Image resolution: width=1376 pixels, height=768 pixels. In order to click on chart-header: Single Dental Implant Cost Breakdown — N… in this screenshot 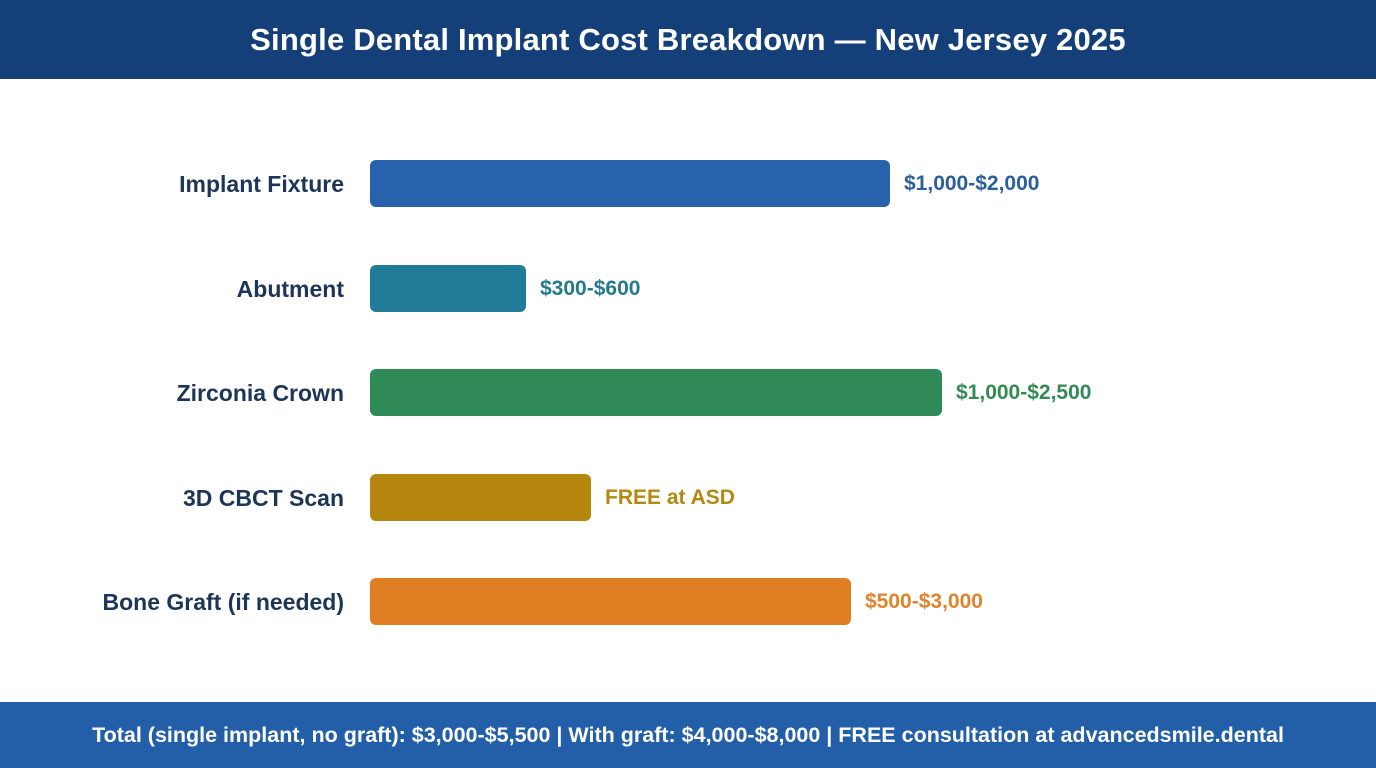, I will do `click(688, 39)`.